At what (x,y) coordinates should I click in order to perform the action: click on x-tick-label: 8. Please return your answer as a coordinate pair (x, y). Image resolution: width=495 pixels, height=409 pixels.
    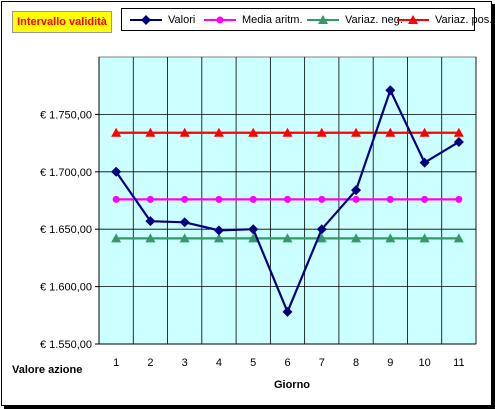
    Looking at the image, I should click on (356, 363).